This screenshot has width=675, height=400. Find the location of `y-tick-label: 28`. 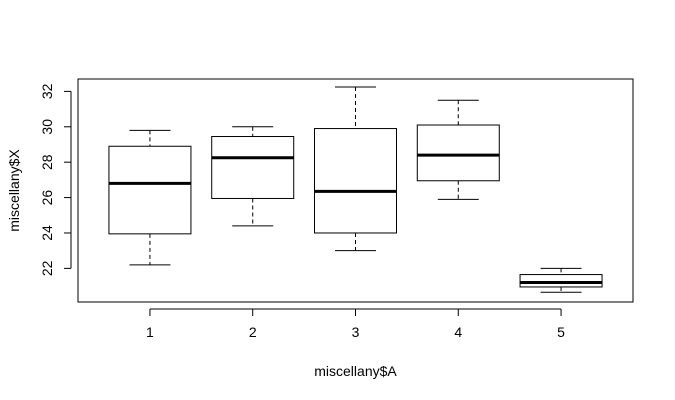

y-tick-label: 28 is located at coordinates (47, 162).